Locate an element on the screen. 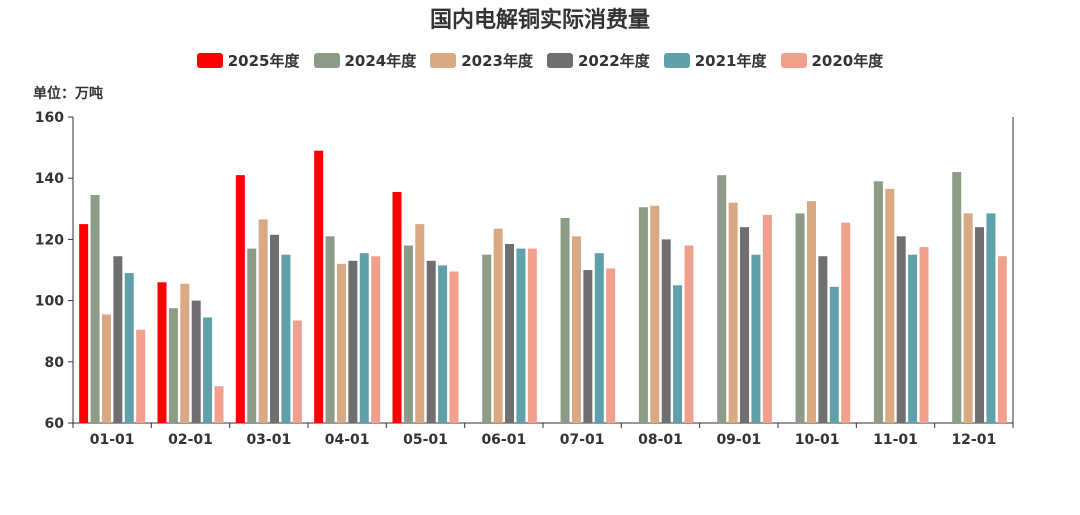  x-tick-label: 08-01 is located at coordinates (660, 440).